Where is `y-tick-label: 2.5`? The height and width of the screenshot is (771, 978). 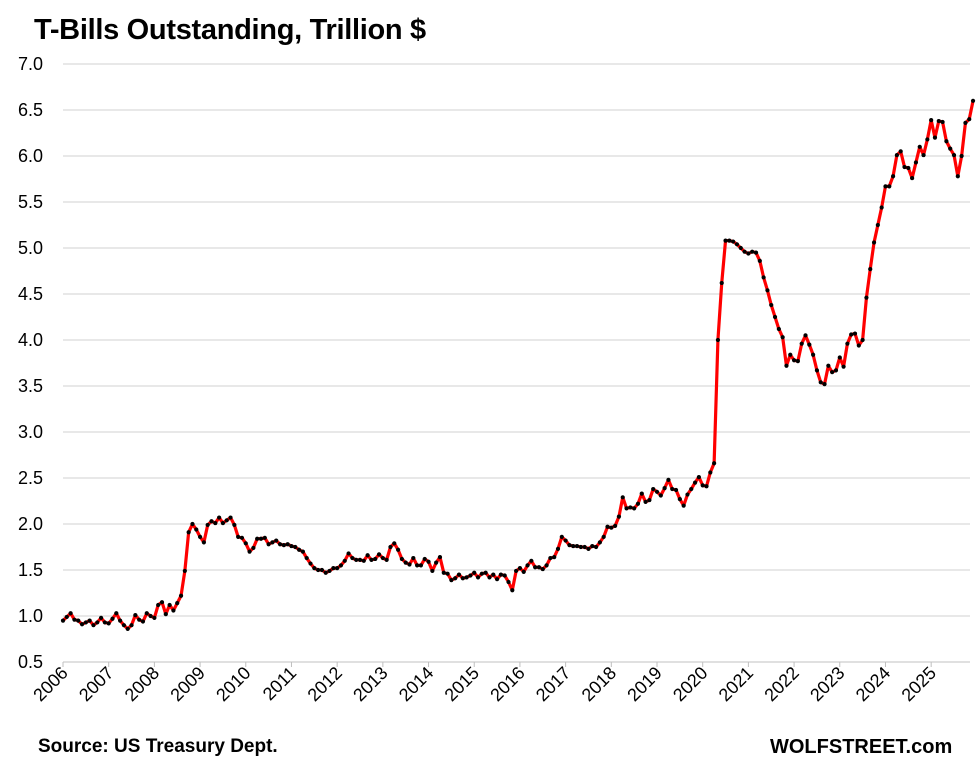 y-tick-label: 2.5 is located at coordinates (30, 478).